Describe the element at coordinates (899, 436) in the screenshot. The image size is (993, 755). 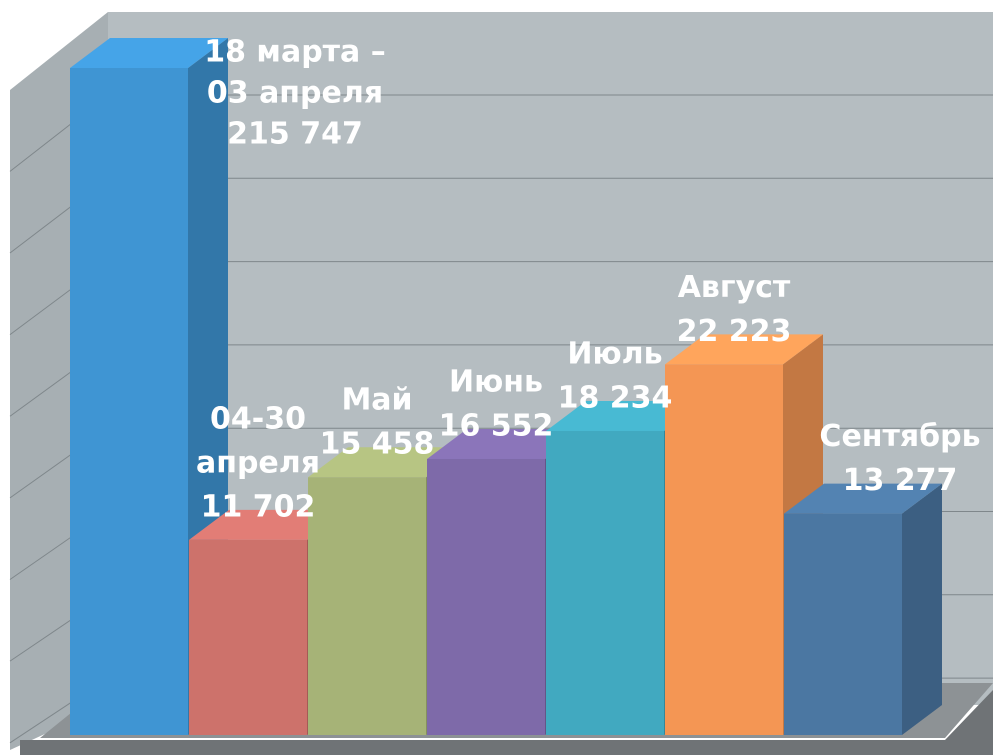
I see `category-label: Сентябрь` at that location.